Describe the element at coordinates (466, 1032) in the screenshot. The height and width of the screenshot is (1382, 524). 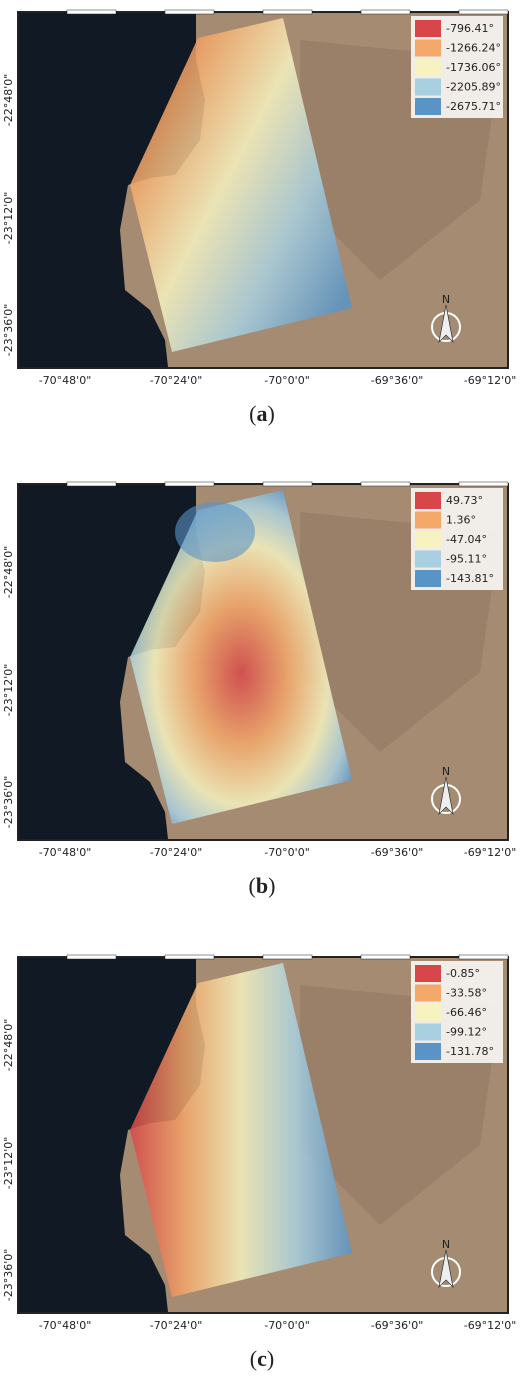
I see `legend-label: -99.12°` at that location.